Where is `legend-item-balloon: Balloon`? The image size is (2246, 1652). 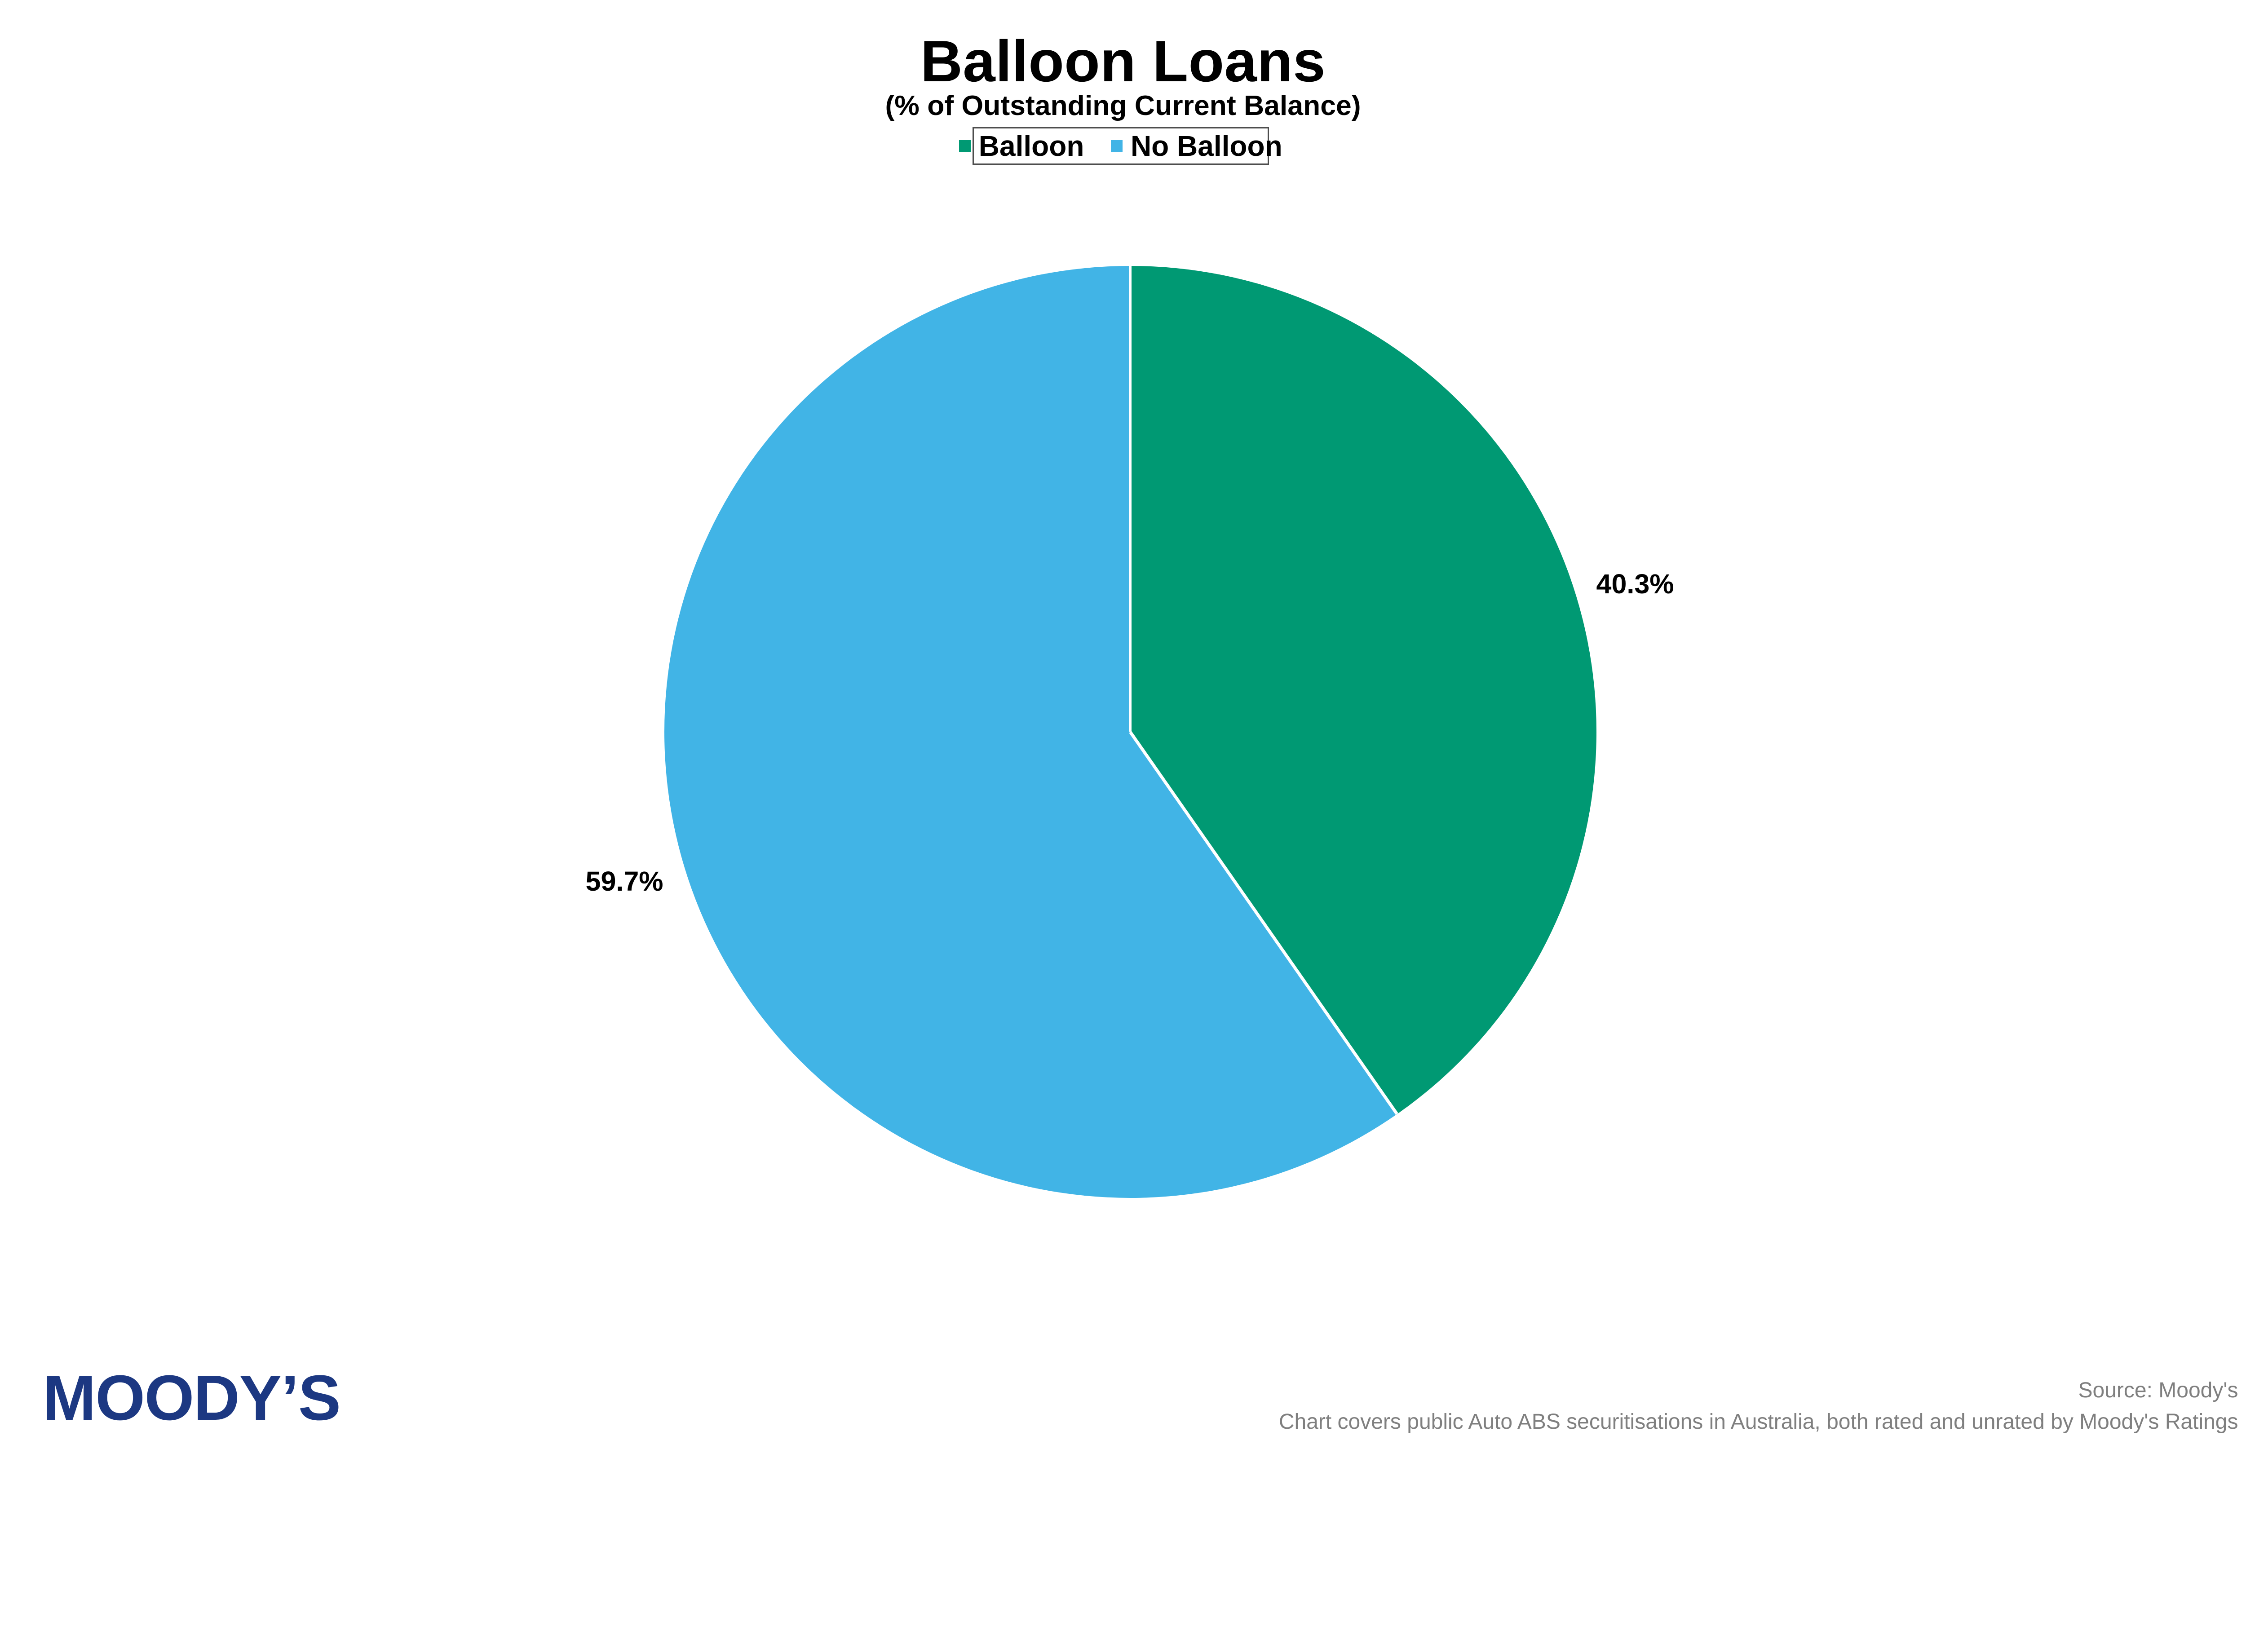
legend-item-balloon: Balloon is located at coordinates (1021, 146).